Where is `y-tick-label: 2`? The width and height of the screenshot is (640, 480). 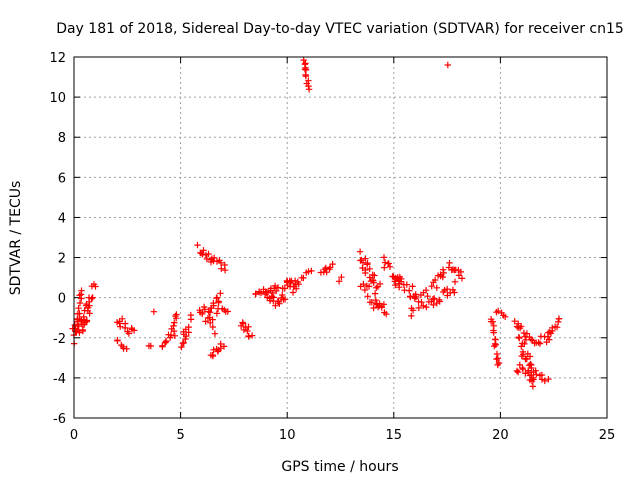 y-tick-label: 2 is located at coordinates (62, 259).